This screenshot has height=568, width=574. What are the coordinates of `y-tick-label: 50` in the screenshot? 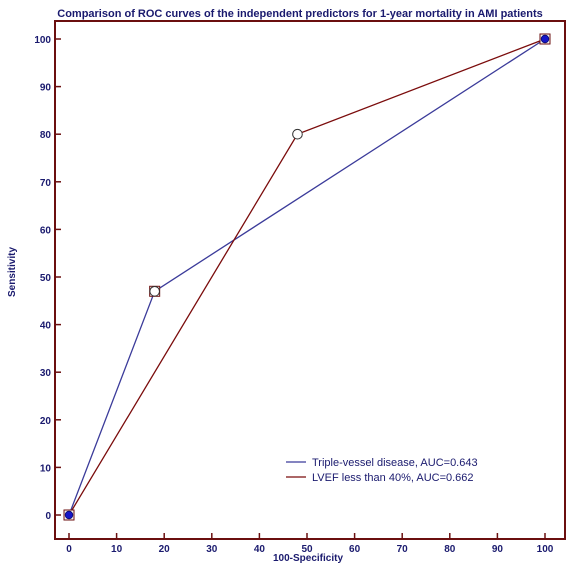 It's located at (46, 278).